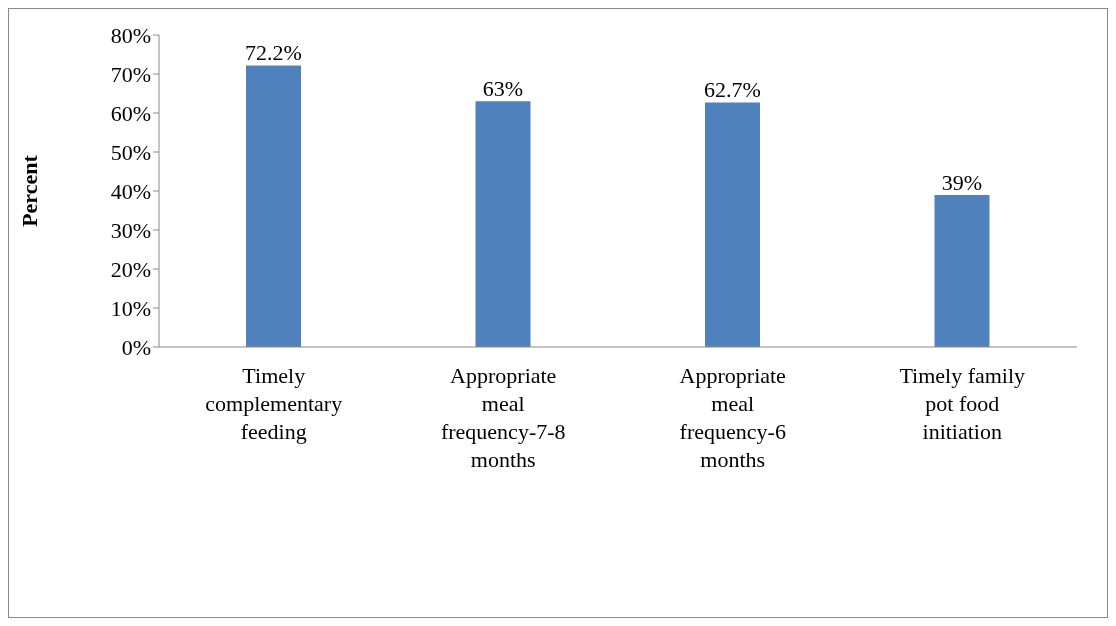  What do you see at coordinates (136, 347) in the screenshot?
I see `y-tick-label: 0%` at bounding box center [136, 347].